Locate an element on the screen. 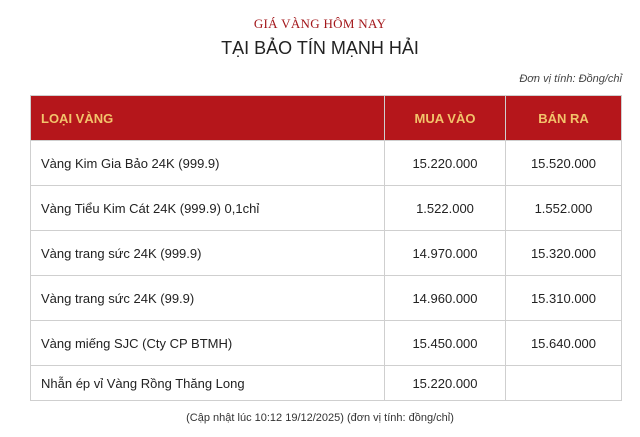 The image size is (640, 437). subtitle: GIÁ VÀNG HÔM NAY is located at coordinates (320, 23).